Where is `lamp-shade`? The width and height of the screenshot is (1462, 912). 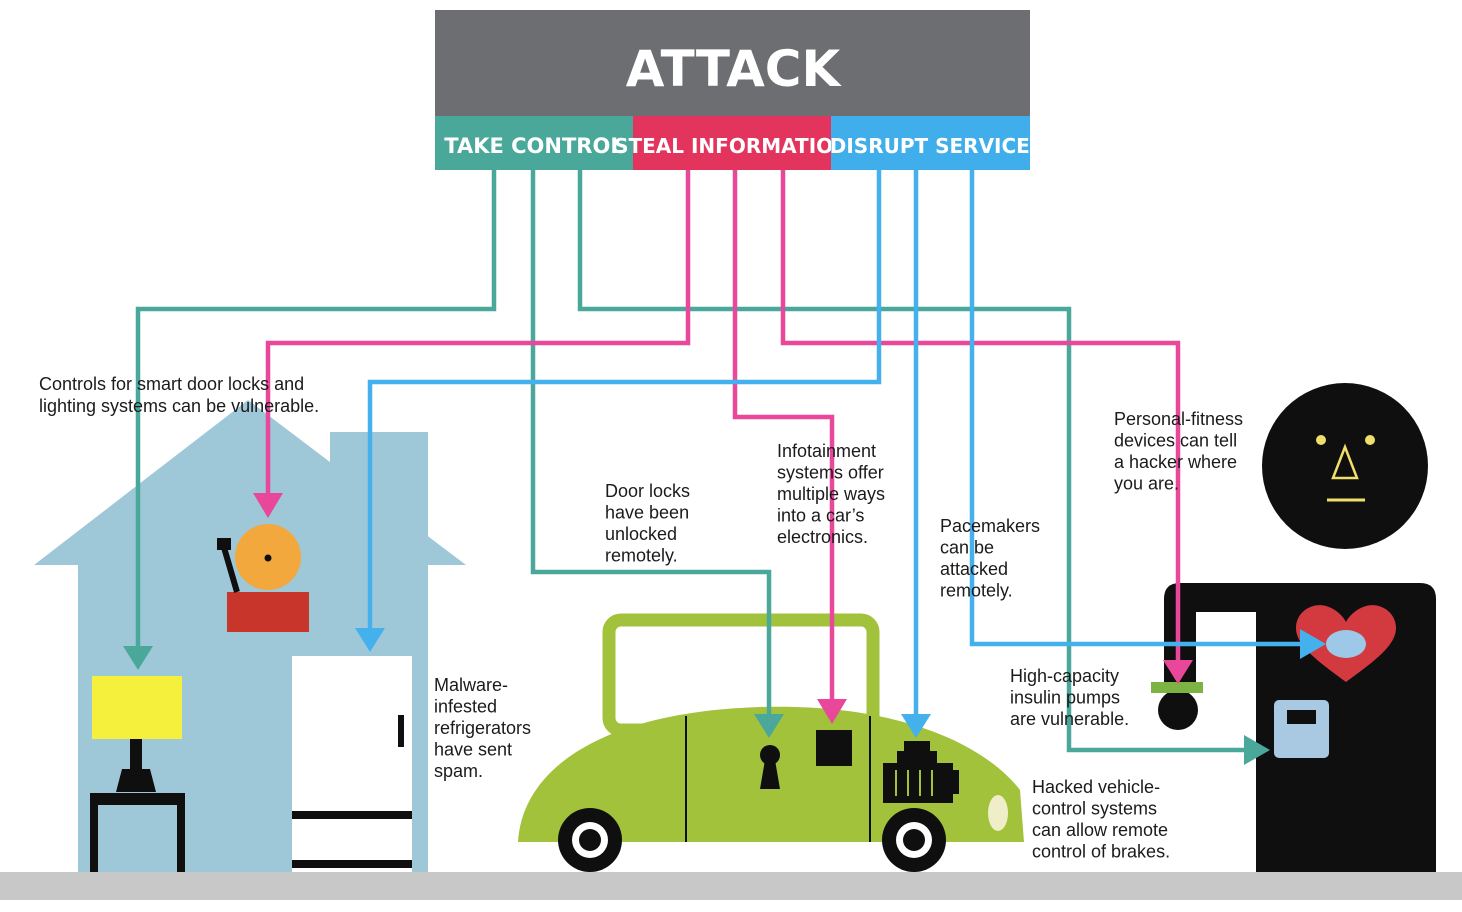
lamp-shade is located at coordinates (137, 707).